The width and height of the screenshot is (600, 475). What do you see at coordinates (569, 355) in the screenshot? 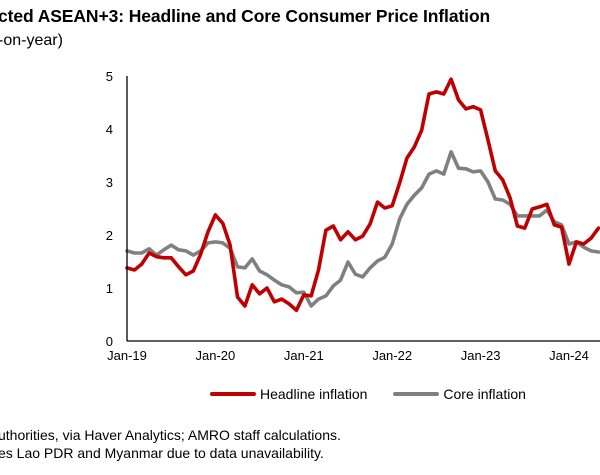
I see `x-tick-label: Jan-24` at bounding box center [569, 355].